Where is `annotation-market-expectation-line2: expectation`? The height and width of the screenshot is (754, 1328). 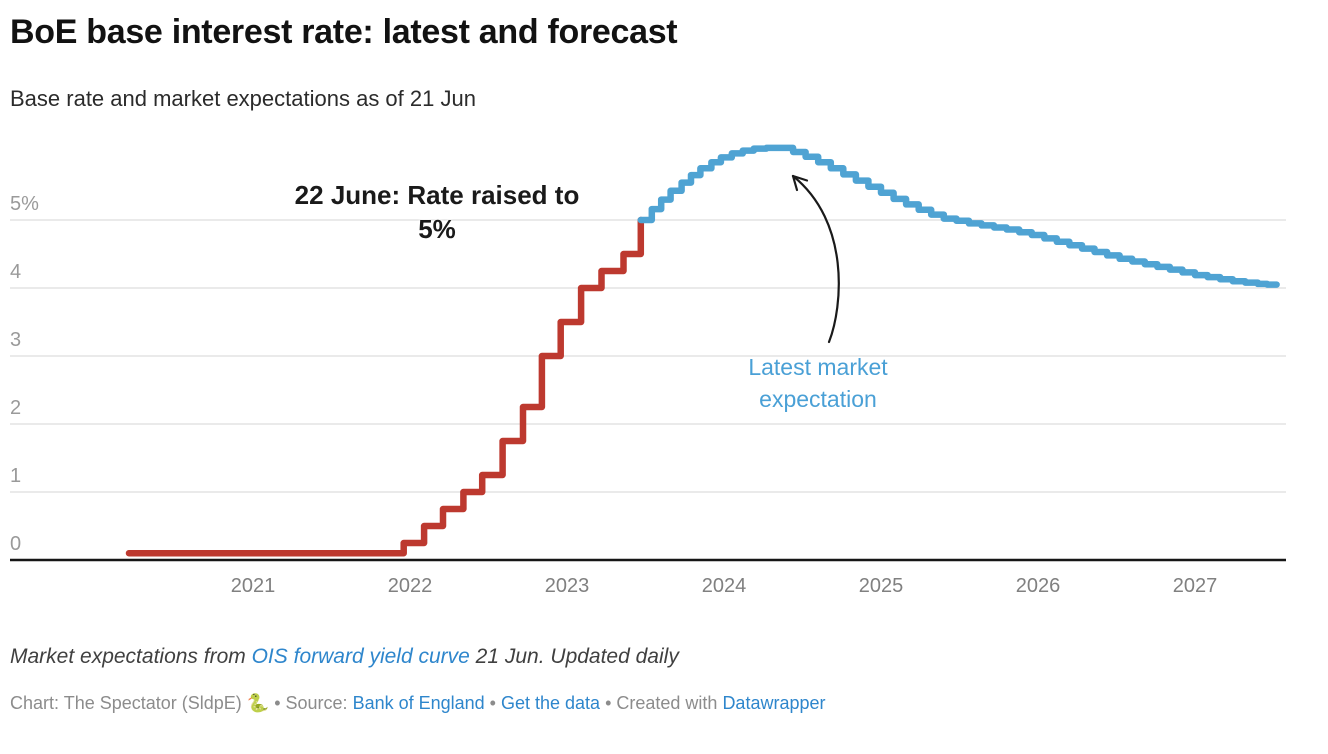 annotation-market-expectation-line2: expectation is located at coordinates (818, 399).